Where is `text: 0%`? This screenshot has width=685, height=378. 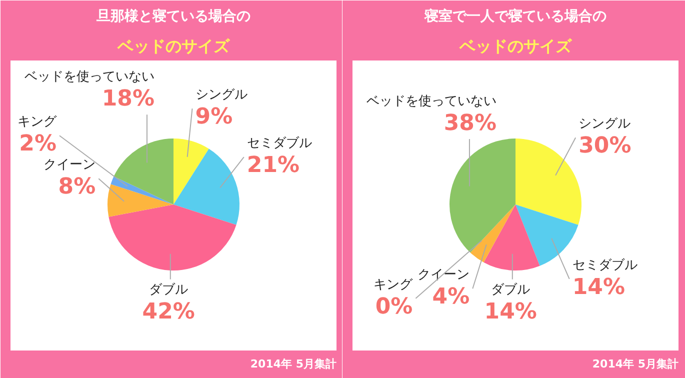
text: 0% is located at coordinates (394, 307).